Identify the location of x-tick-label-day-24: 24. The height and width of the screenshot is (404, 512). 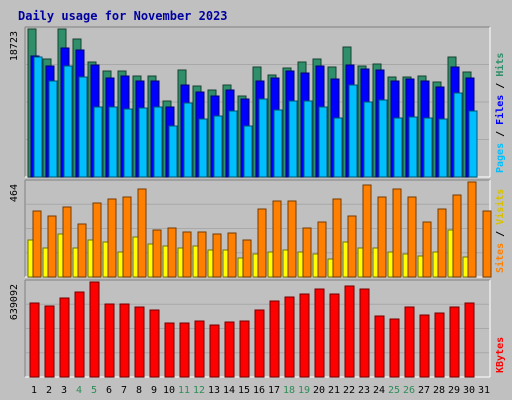
(379, 390).